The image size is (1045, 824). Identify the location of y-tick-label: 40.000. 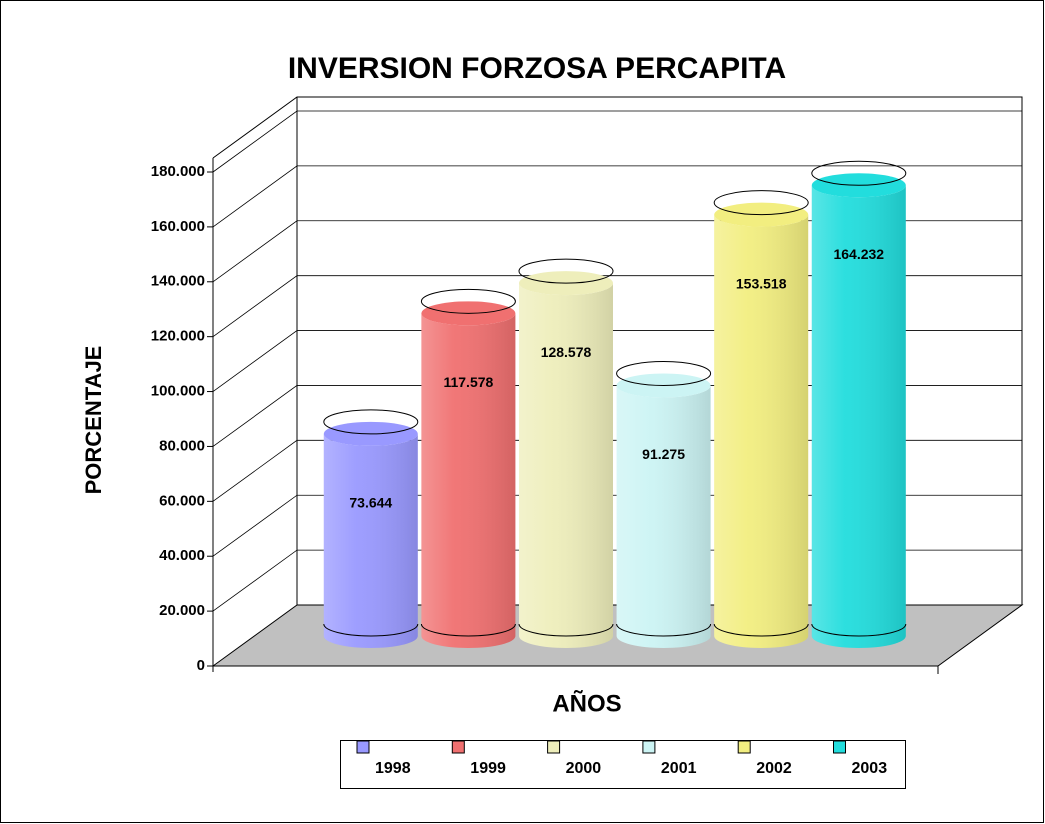
(182, 555).